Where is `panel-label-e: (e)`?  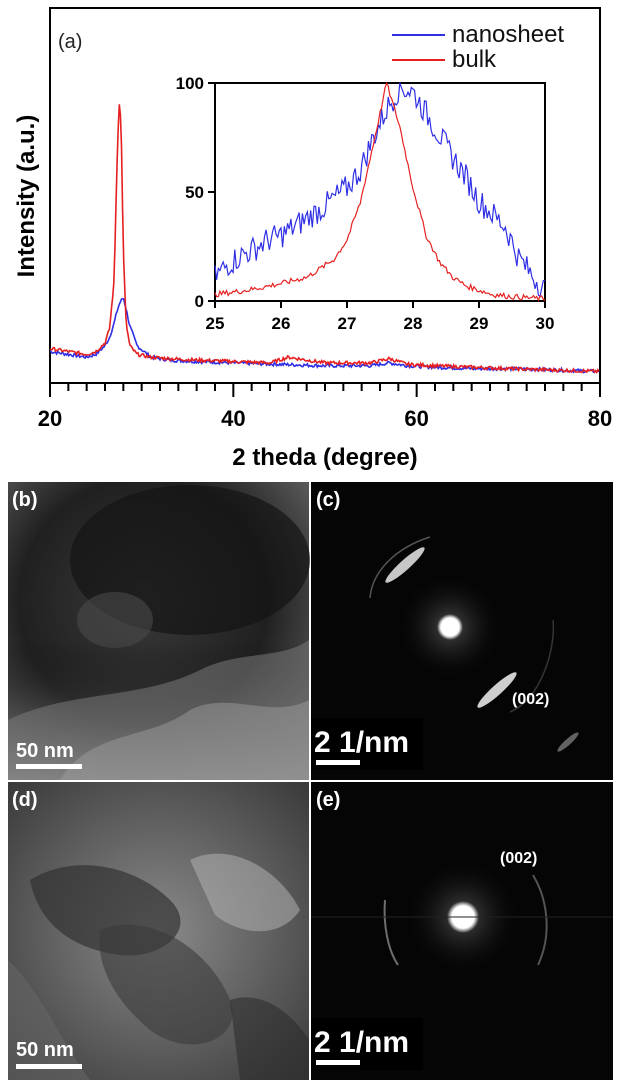 panel-label-e: (e) is located at coordinates (328, 800).